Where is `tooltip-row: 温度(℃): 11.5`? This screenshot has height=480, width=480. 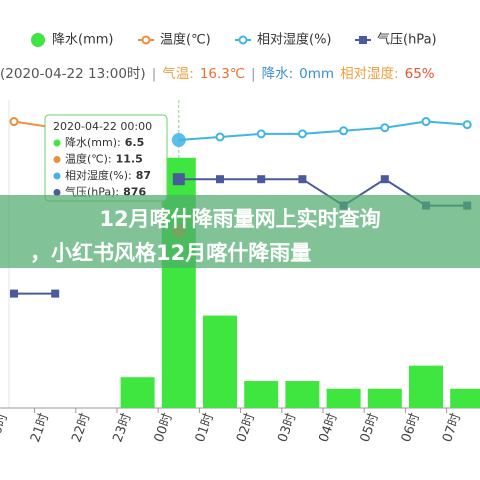
tooltip-row: 温度(℃): 11.5 is located at coordinates (104, 159).